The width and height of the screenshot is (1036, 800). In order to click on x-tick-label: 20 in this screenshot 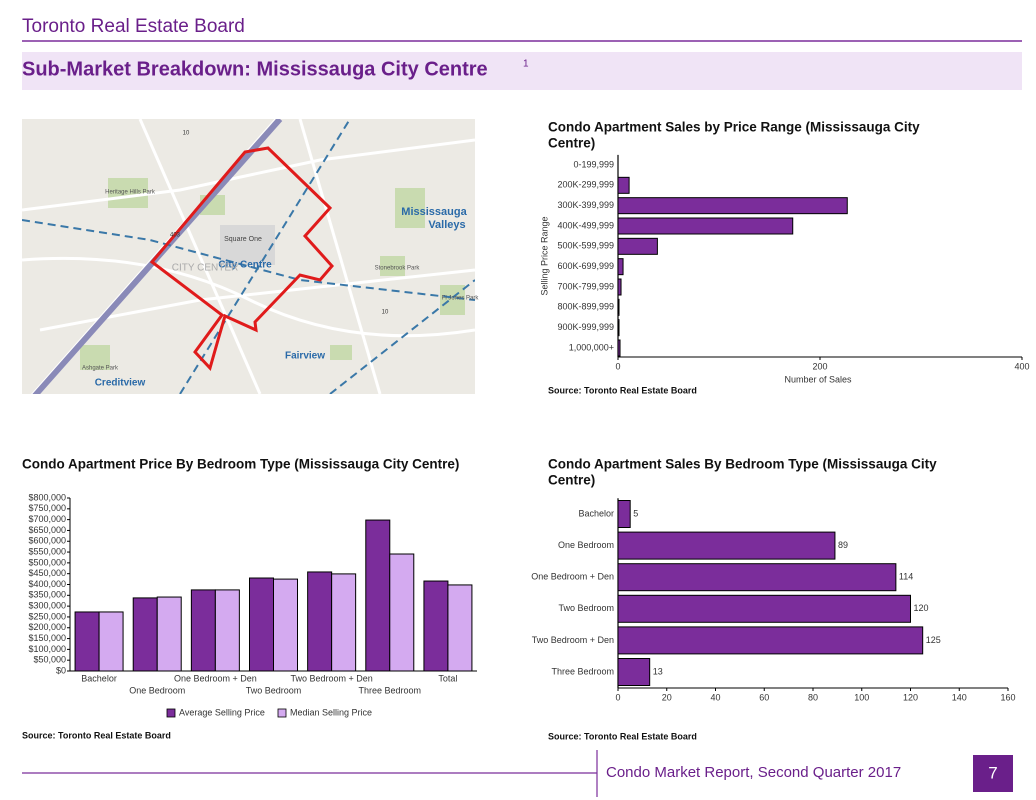, I will do `click(667, 697)`.